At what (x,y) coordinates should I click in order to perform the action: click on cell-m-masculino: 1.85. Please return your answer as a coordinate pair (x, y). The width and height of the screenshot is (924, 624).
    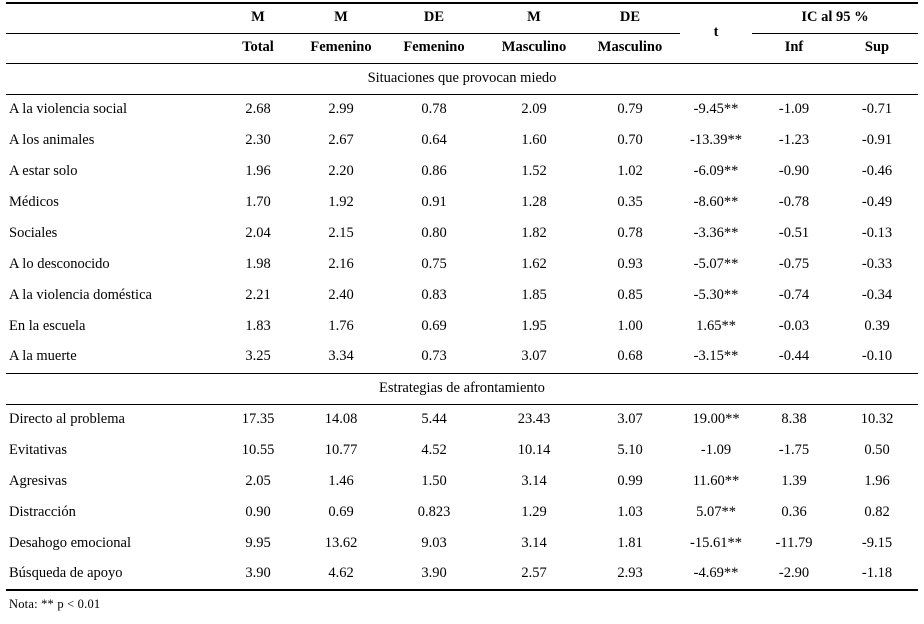
    Looking at the image, I should click on (534, 294).